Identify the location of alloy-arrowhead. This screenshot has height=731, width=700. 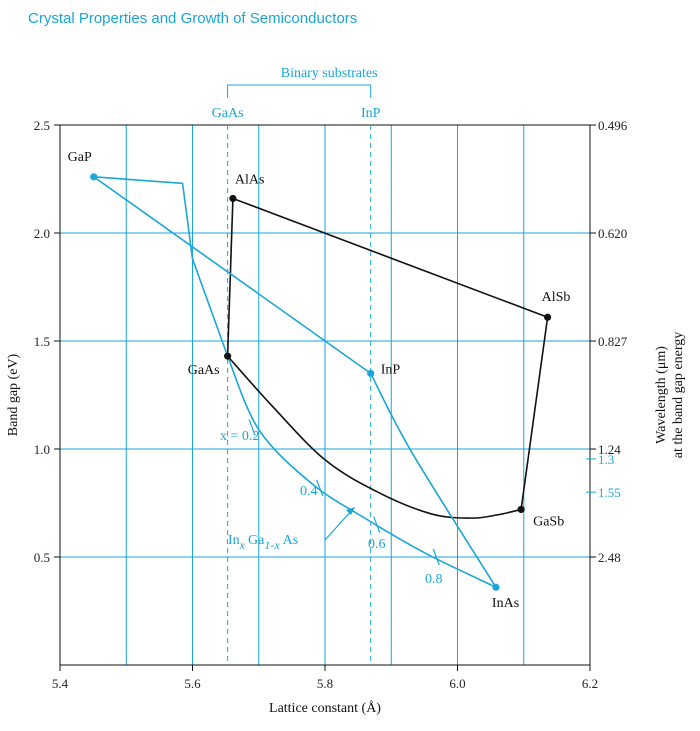
(350, 511).